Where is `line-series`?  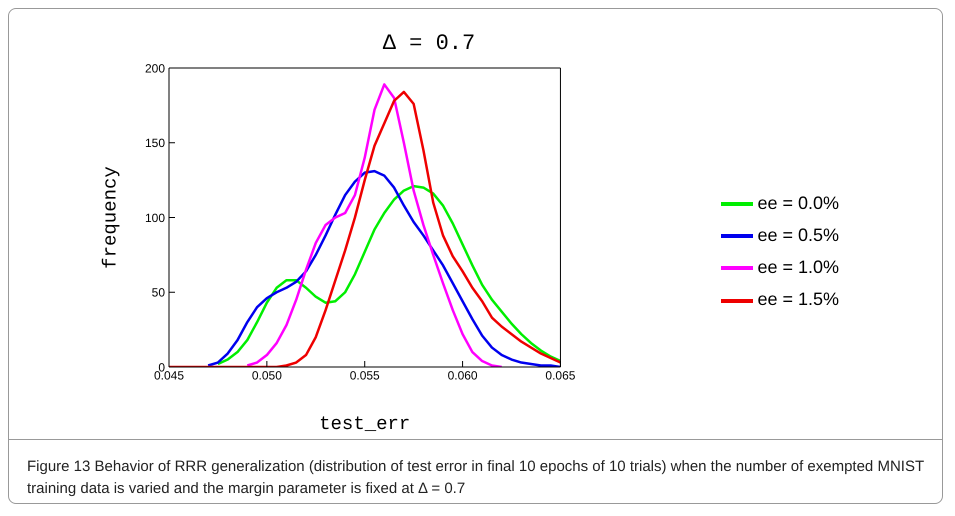 line-series is located at coordinates (374, 225).